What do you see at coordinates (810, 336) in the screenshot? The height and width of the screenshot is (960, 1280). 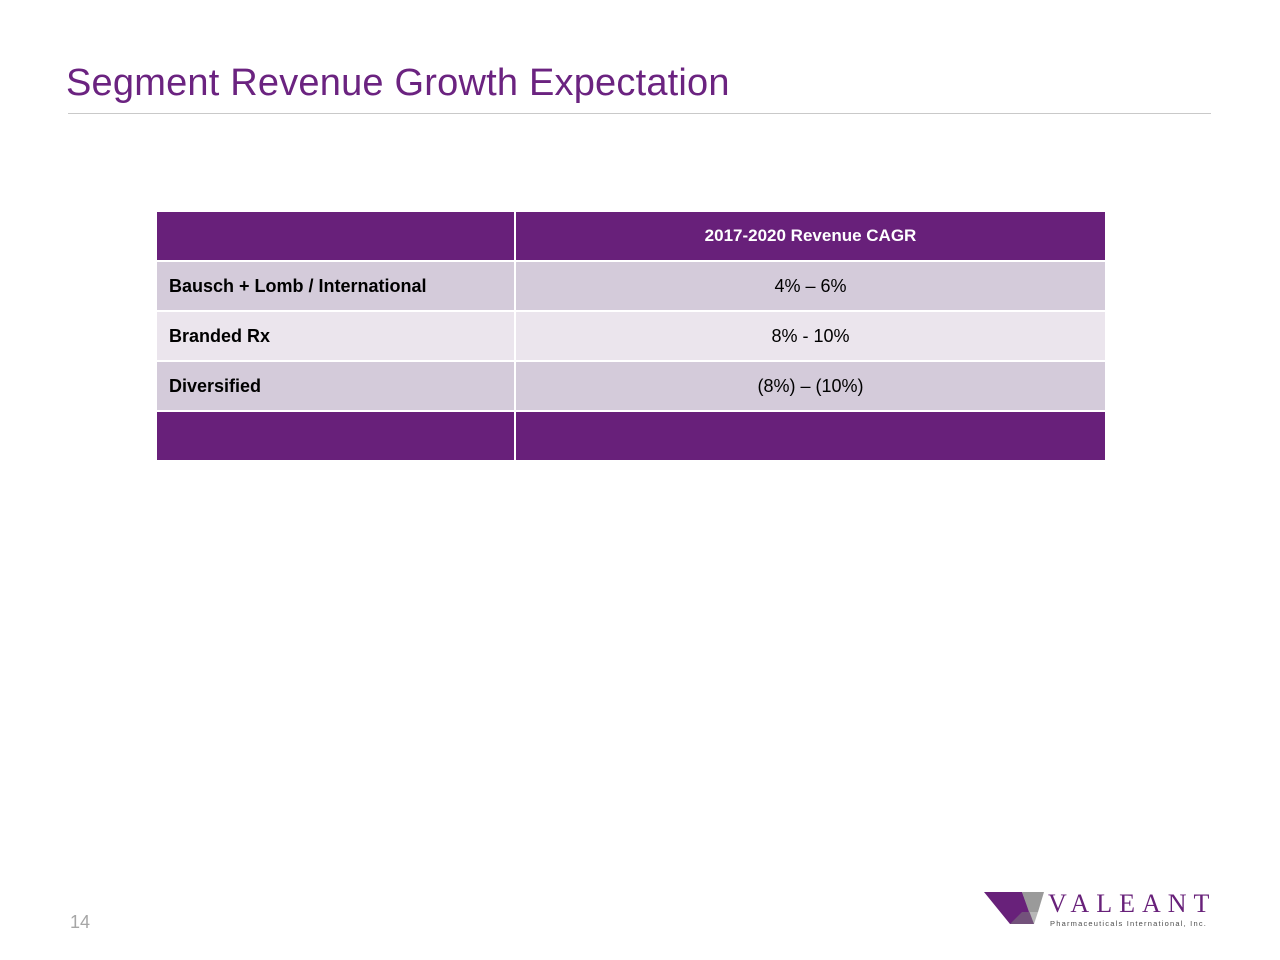 I see `cagr-value: 8% - 10%` at bounding box center [810, 336].